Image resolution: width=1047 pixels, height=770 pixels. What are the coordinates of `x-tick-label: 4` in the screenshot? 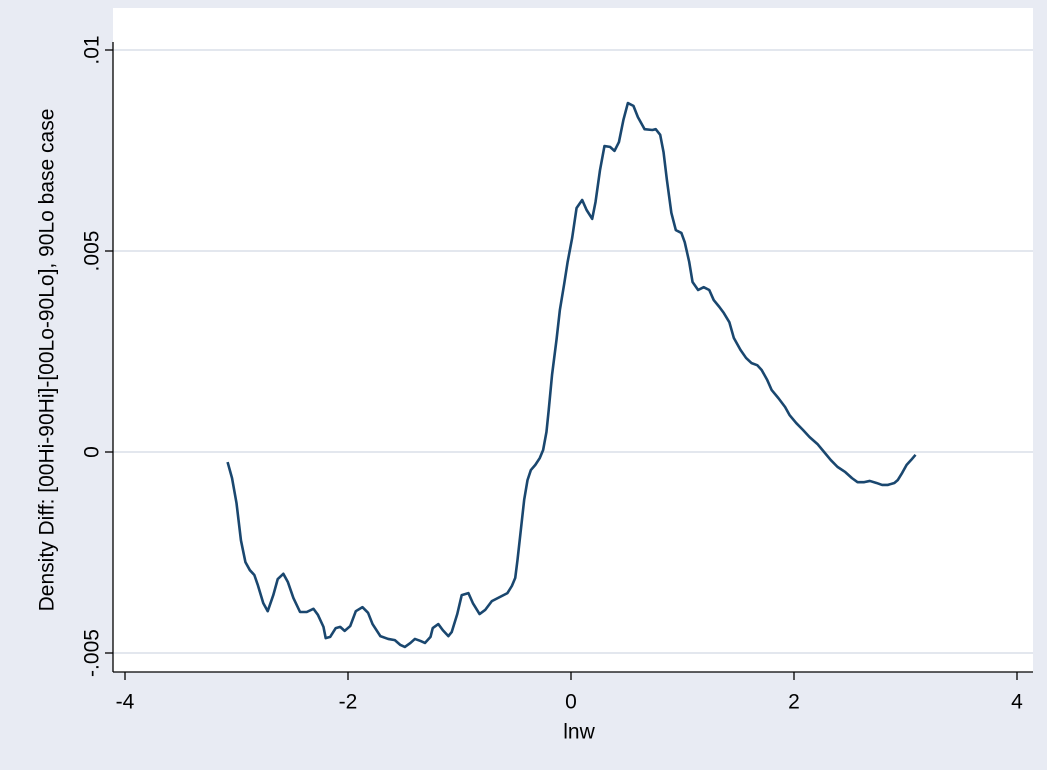 It's located at (1017, 702).